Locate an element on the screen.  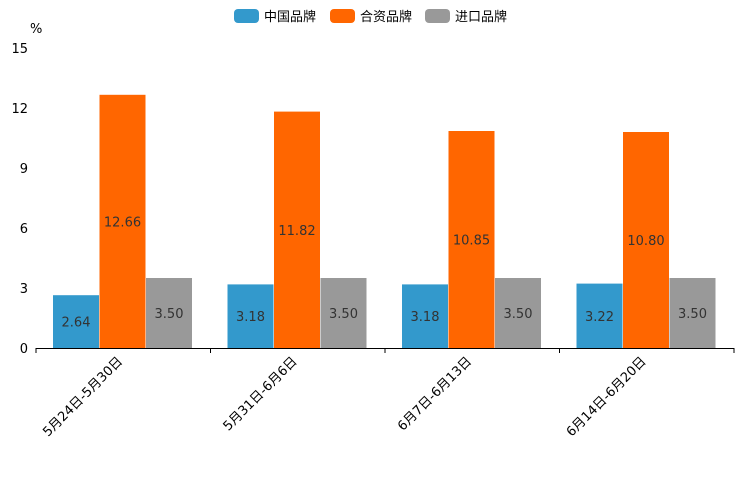
data-label: 2.64 is located at coordinates (76, 323).